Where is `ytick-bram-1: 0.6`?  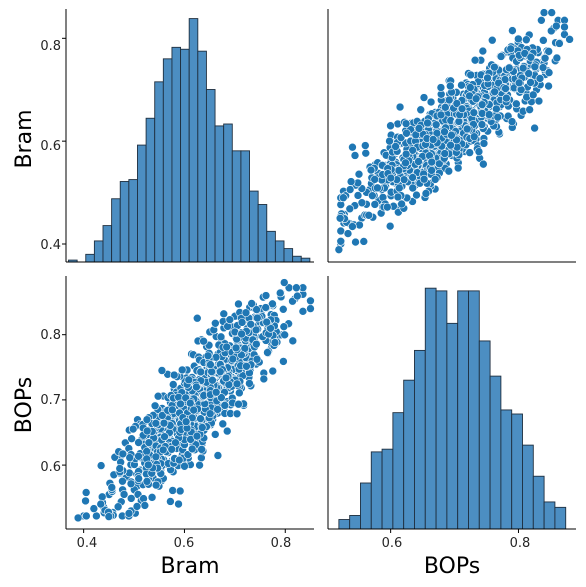 ytick-bram-1: 0.6 is located at coordinates (50, 146).